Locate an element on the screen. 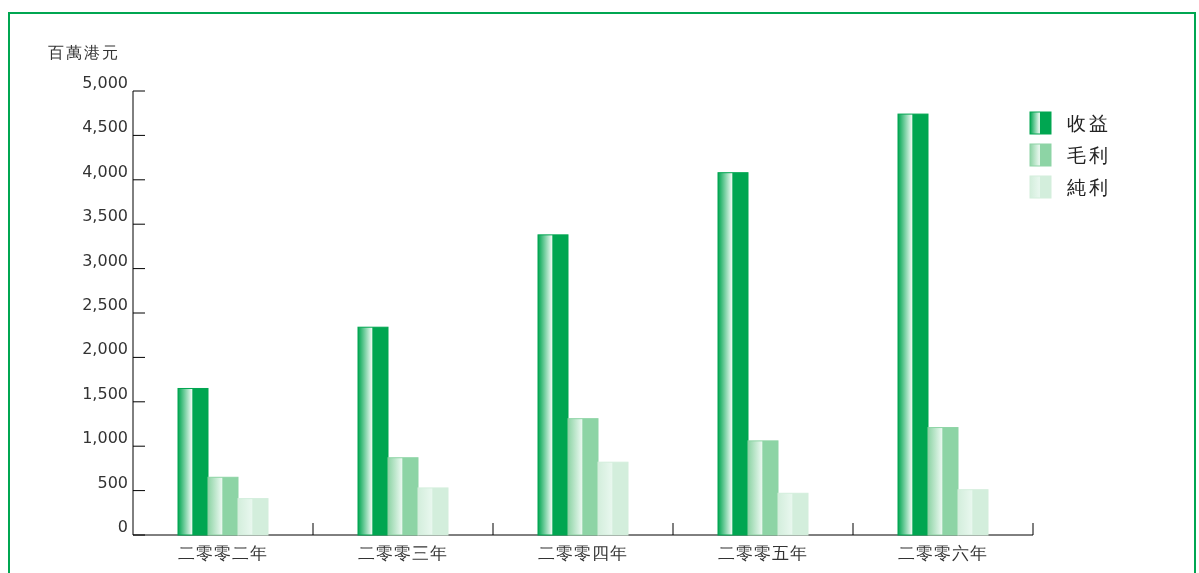  legend-label: 收益 is located at coordinates (1089, 123).